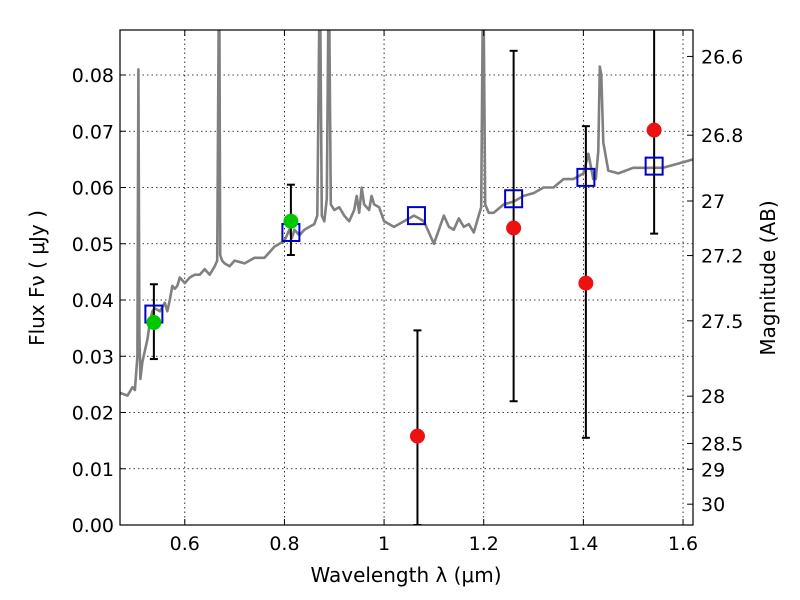 This screenshot has width=800, height=600. I want to click on x-axis-label: Wavelength λ (μm), so click(405, 575).